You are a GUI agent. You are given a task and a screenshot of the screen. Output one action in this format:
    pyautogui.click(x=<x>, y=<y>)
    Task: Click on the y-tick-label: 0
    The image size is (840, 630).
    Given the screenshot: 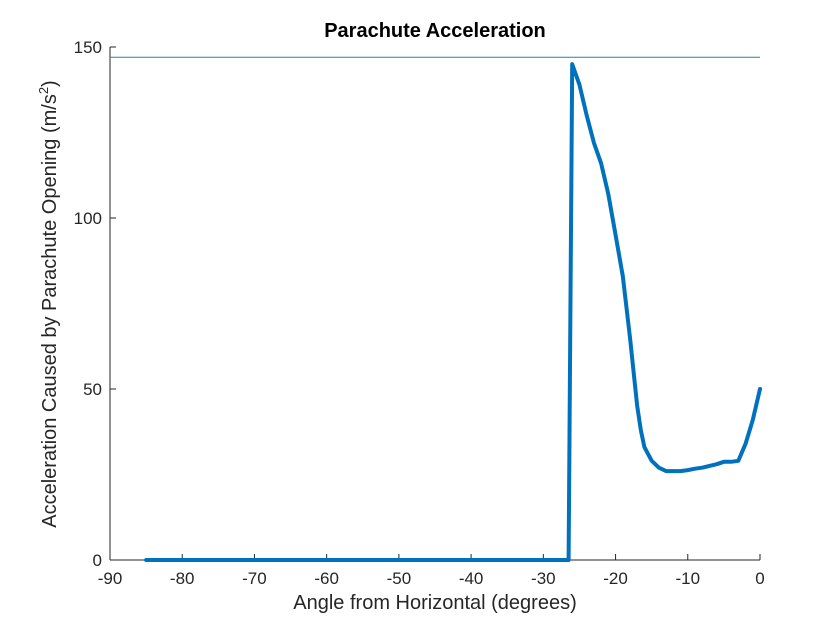 What is the action you would take?
    pyautogui.click(x=97, y=560)
    